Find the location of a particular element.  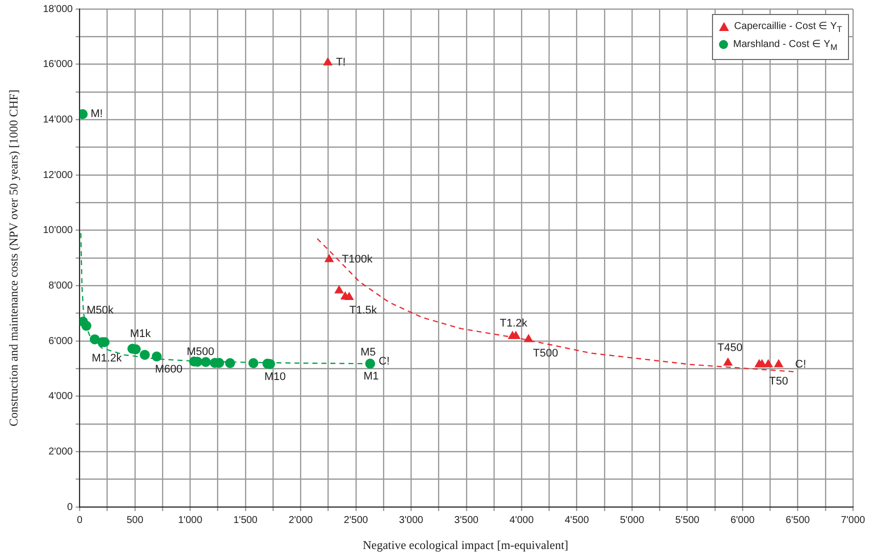

annotation: M1 is located at coordinates (371, 376).